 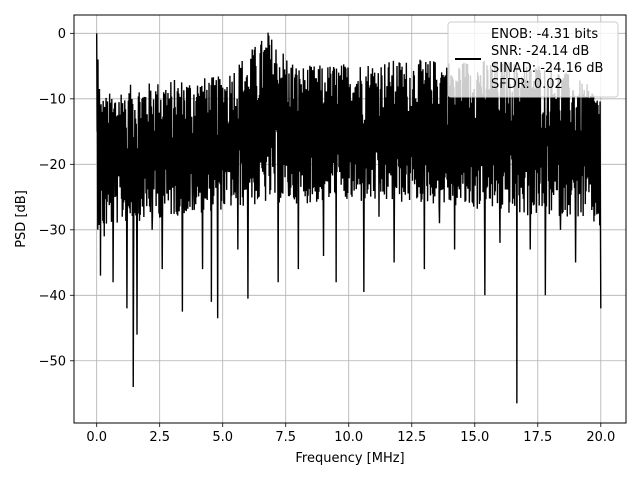 What do you see at coordinates (222, 437) in the screenshot?
I see `x-tick-label: 5.0` at bounding box center [222, 437].